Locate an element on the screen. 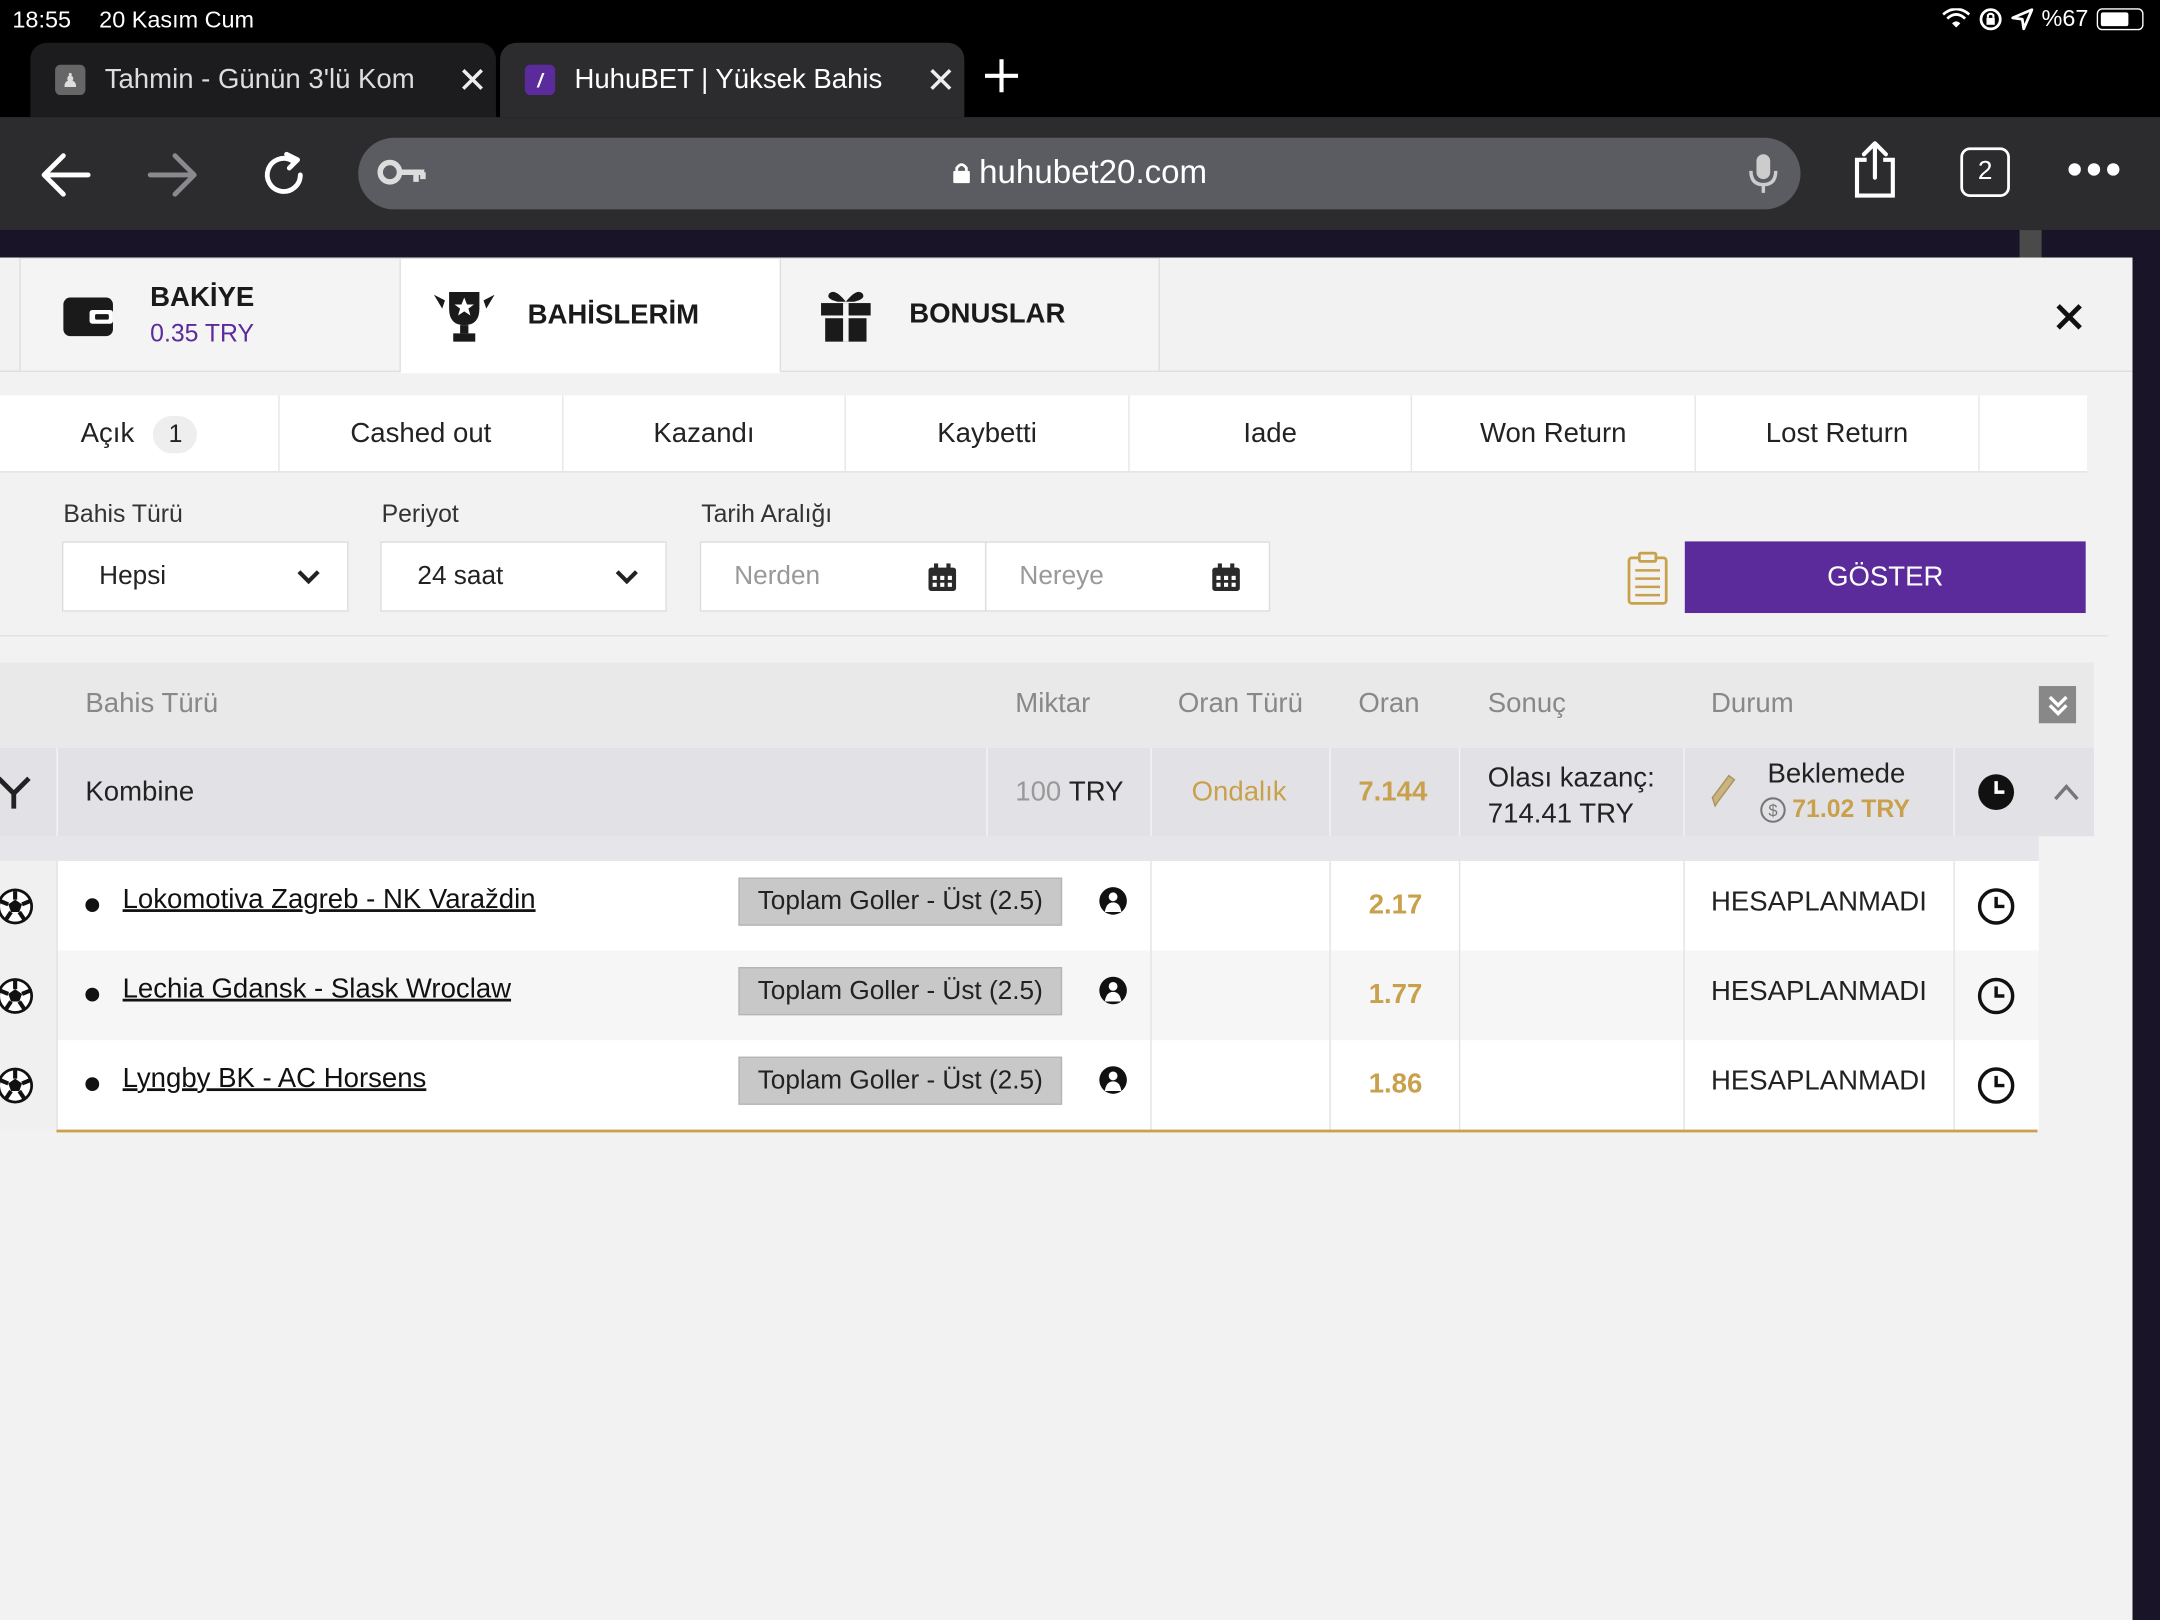  reload-icon is located at coordinates (283, 174).